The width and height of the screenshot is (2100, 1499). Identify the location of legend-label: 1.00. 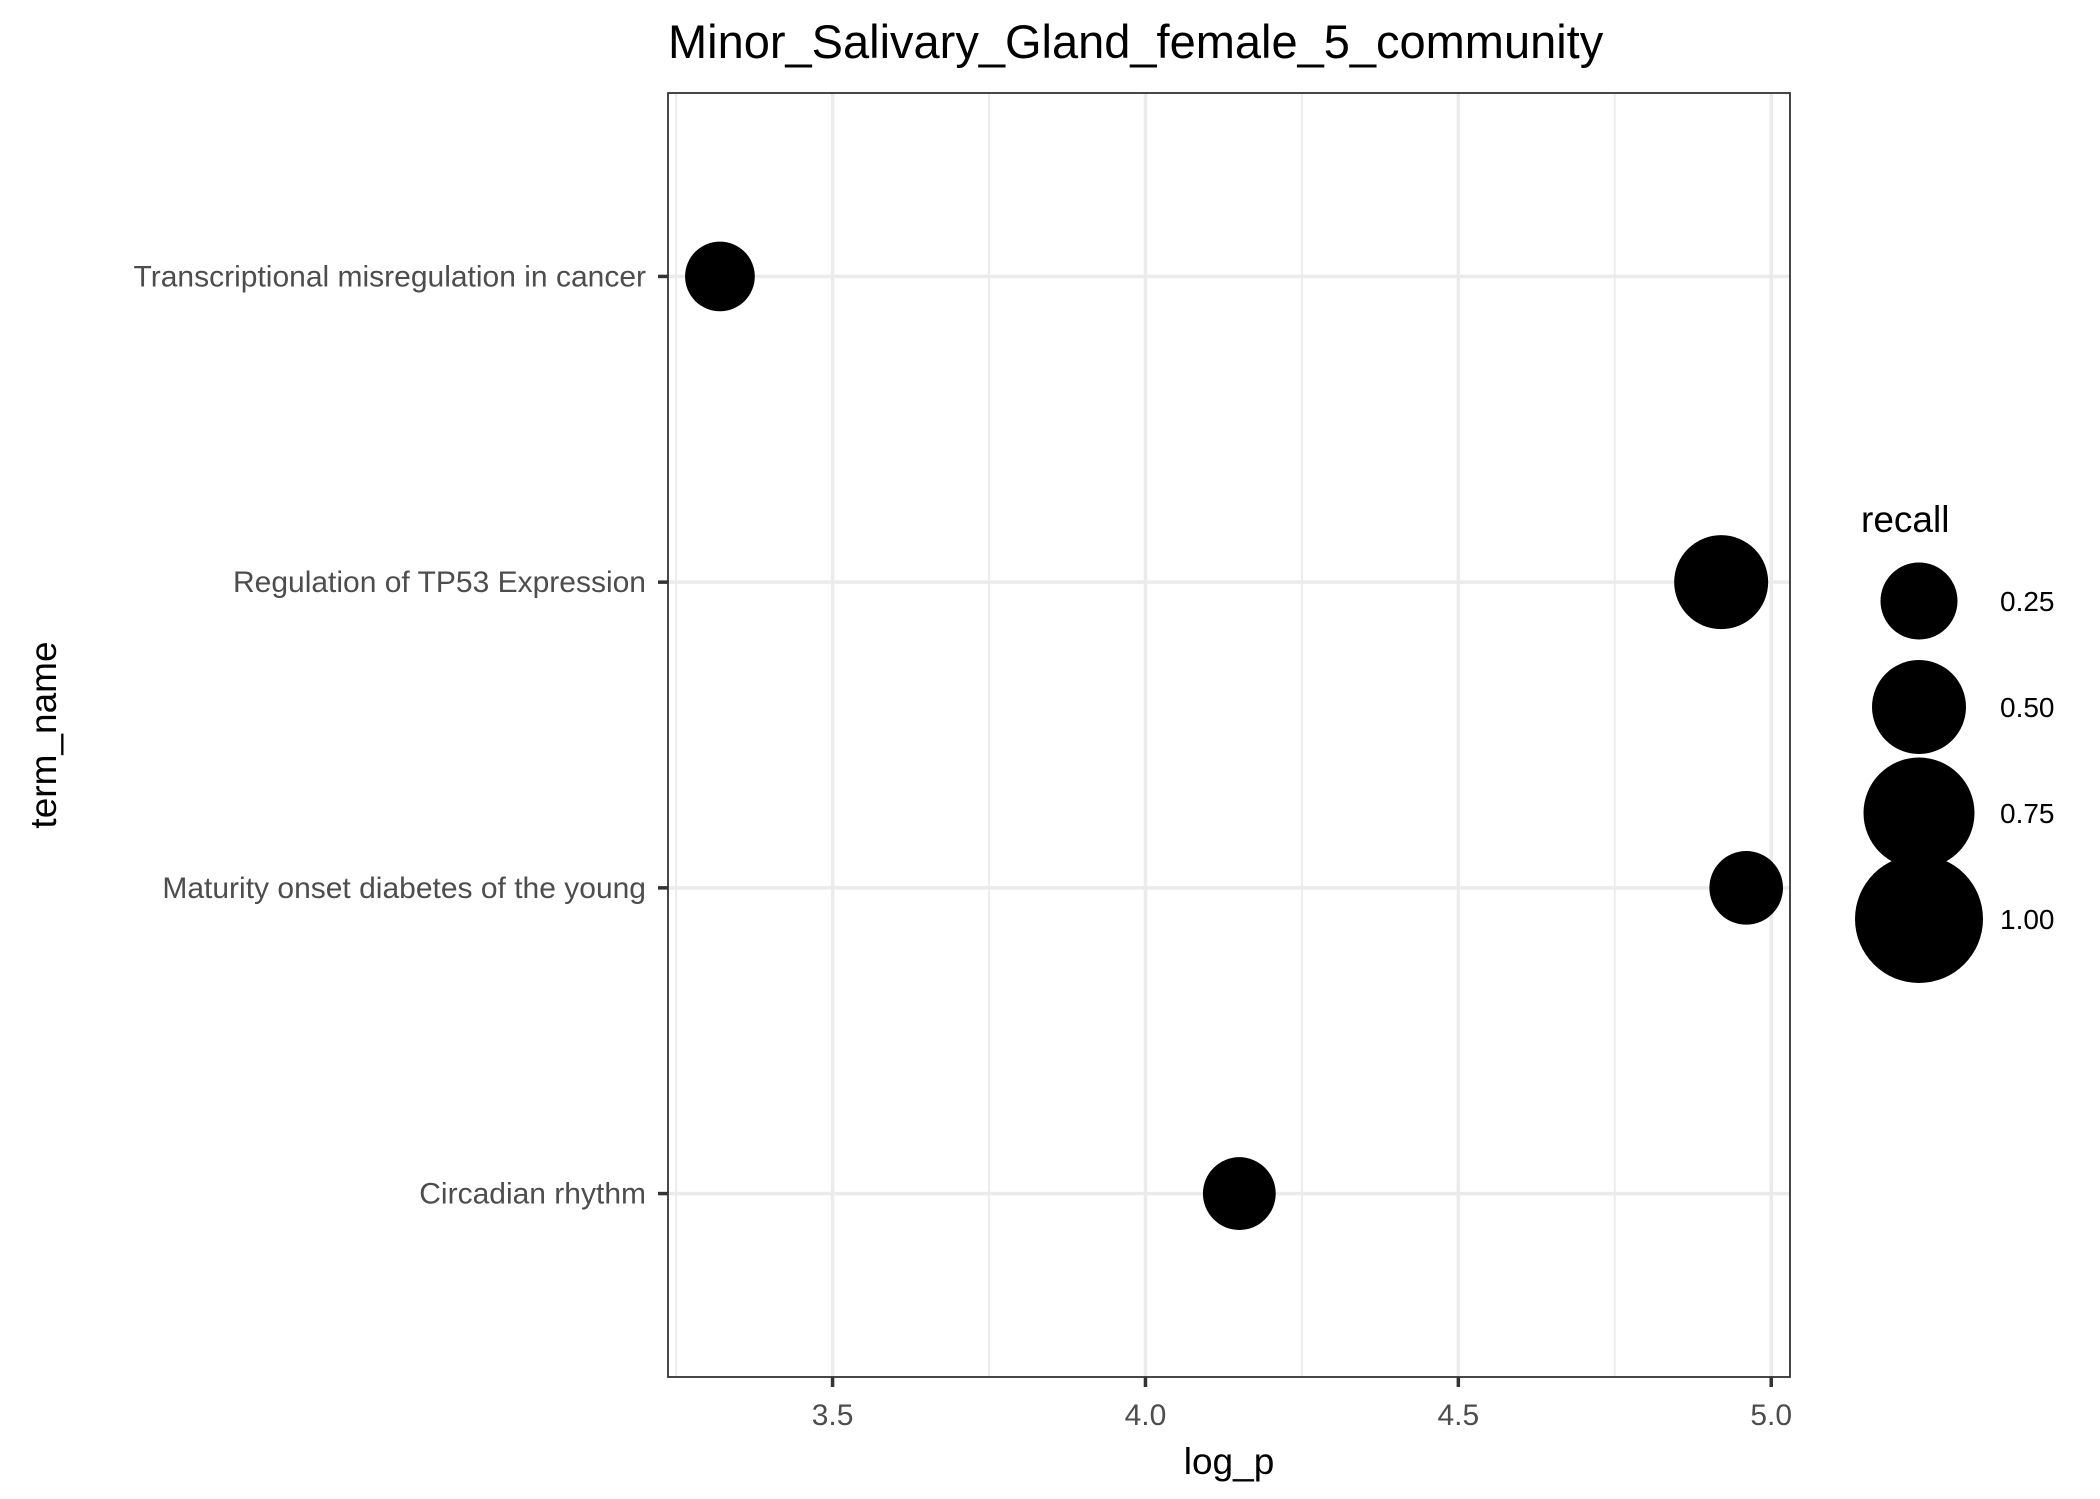
(2027, 919).